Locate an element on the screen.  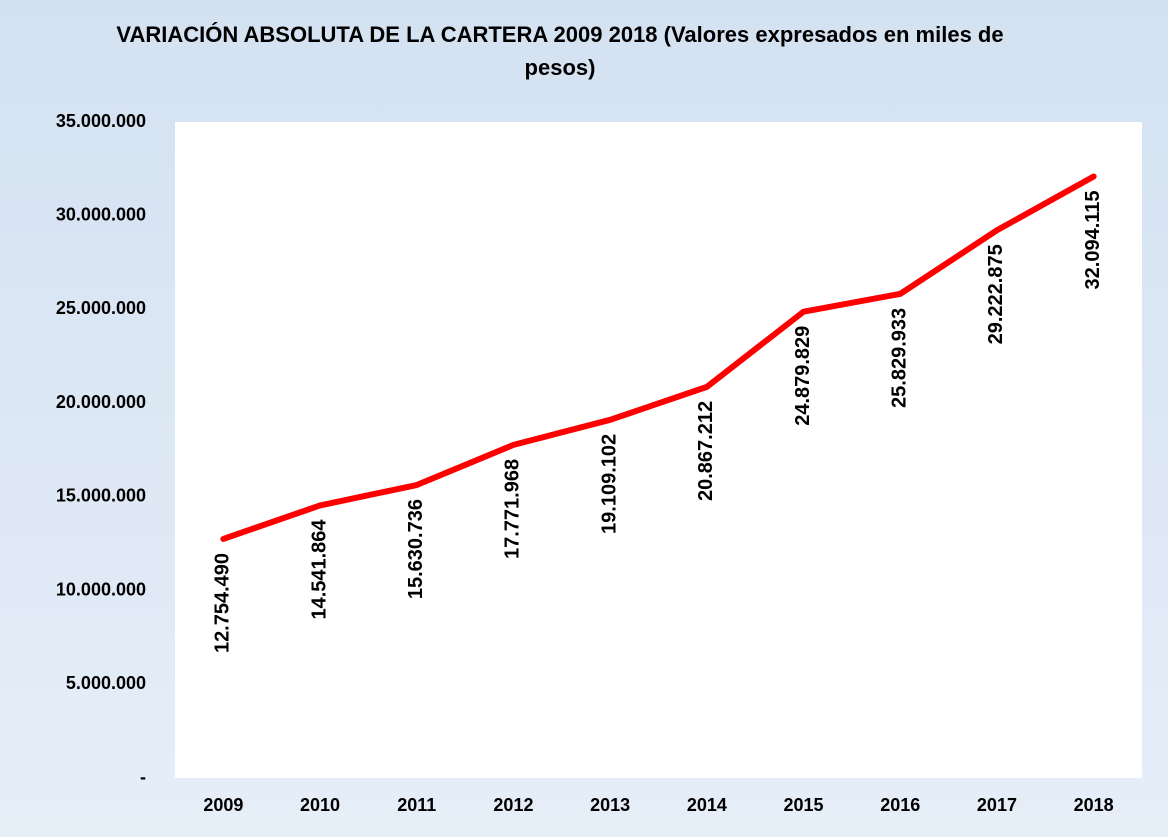
data-label: 24.879.829 is located at coordinates (803, 376).